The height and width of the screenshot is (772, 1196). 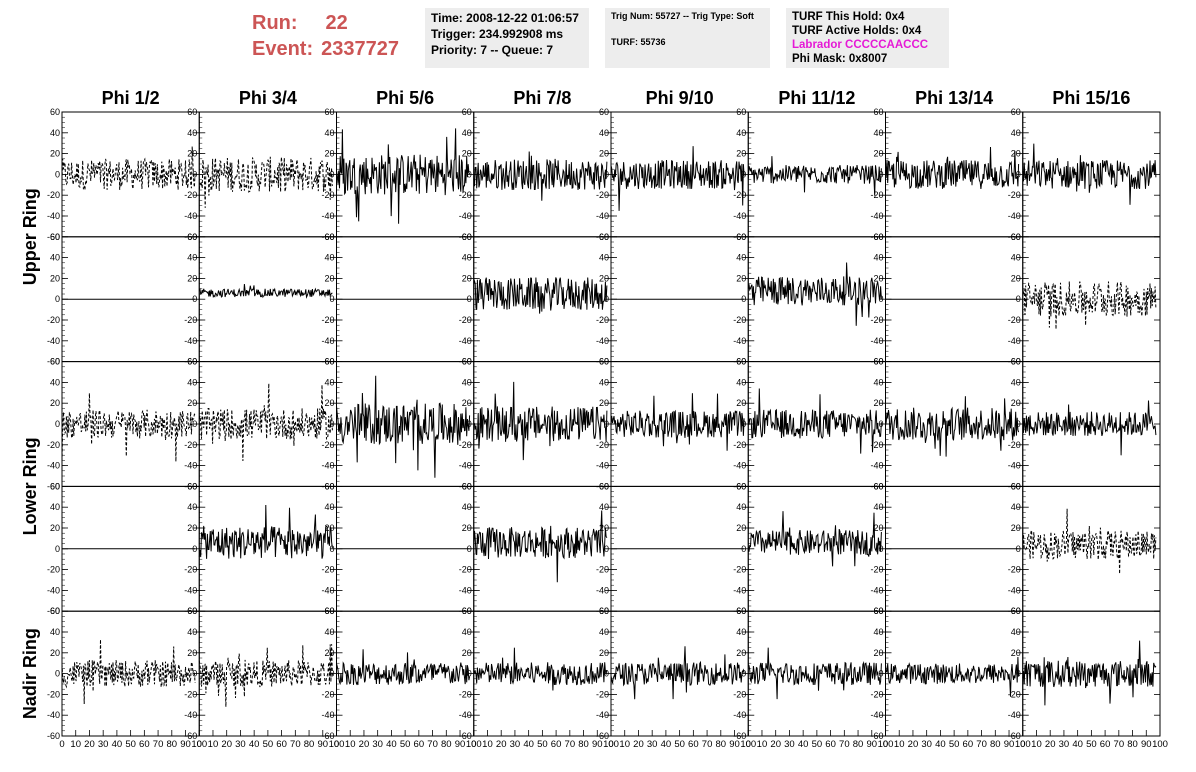 What do you see at coordinates (803, 744) in the screenshot?
I see `x-tick-label: 40` at bounding box center [803, 744].